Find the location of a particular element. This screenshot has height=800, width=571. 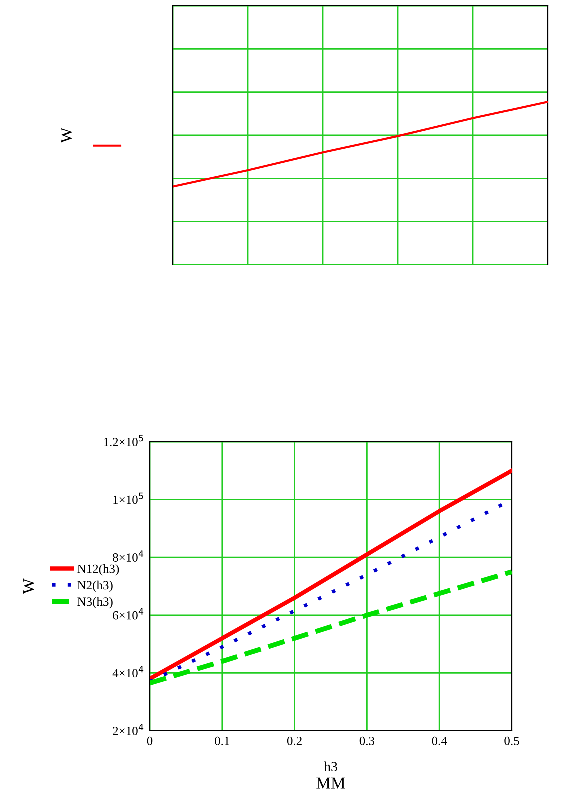

y-tick-label: 8×10$^{4}$ is located at coordinates (128, 556).